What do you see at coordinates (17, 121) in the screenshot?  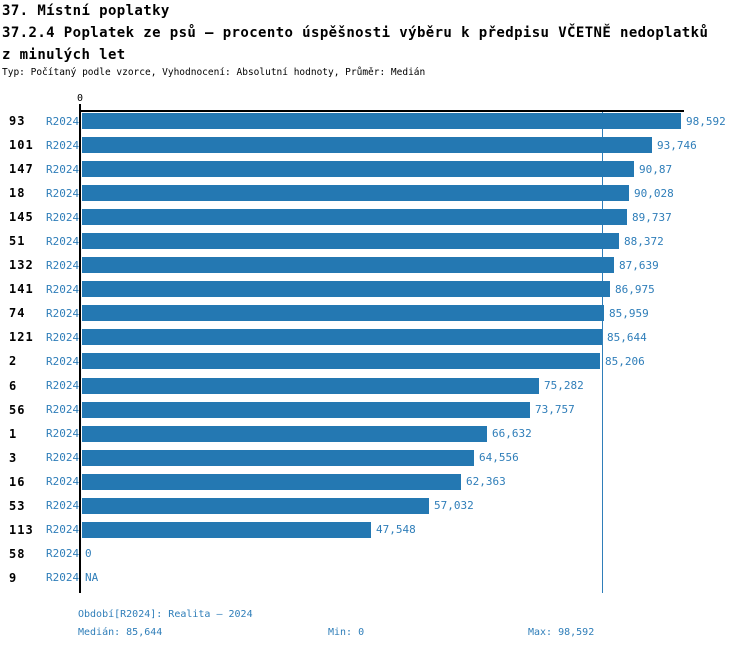 I see `row-category-label: 93` at bounding box center [17, 121].